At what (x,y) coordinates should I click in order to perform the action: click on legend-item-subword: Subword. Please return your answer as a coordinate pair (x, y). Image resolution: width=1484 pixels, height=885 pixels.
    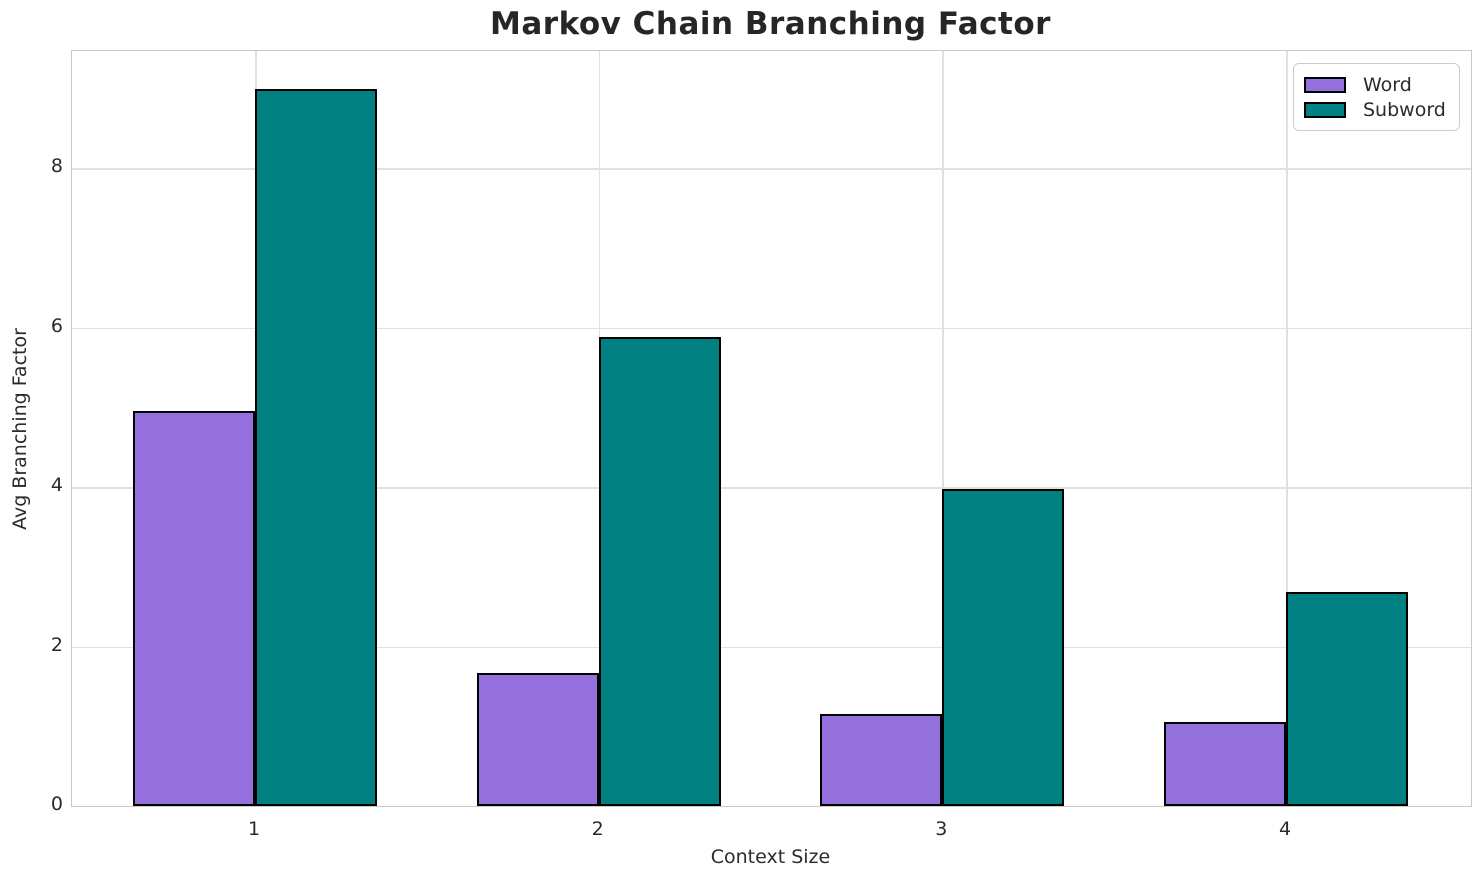
    Looking at the image, I should click on (1376, 109).